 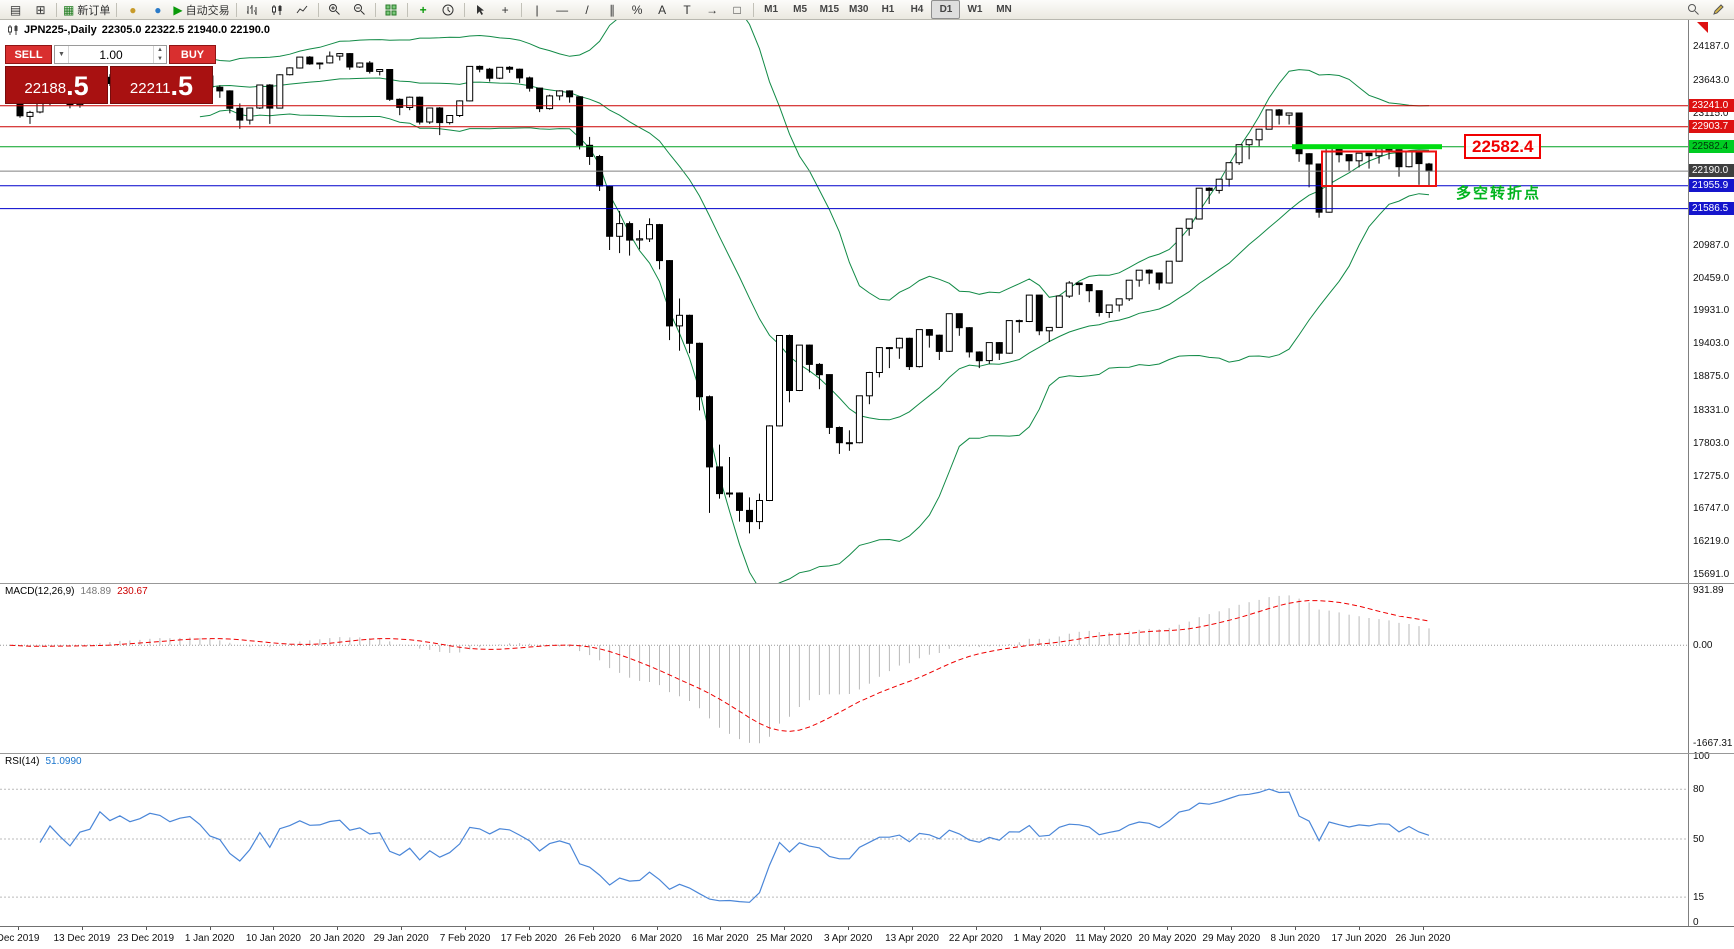 I want to click on timeframe-m5: M5, so click(x=800, y=9).